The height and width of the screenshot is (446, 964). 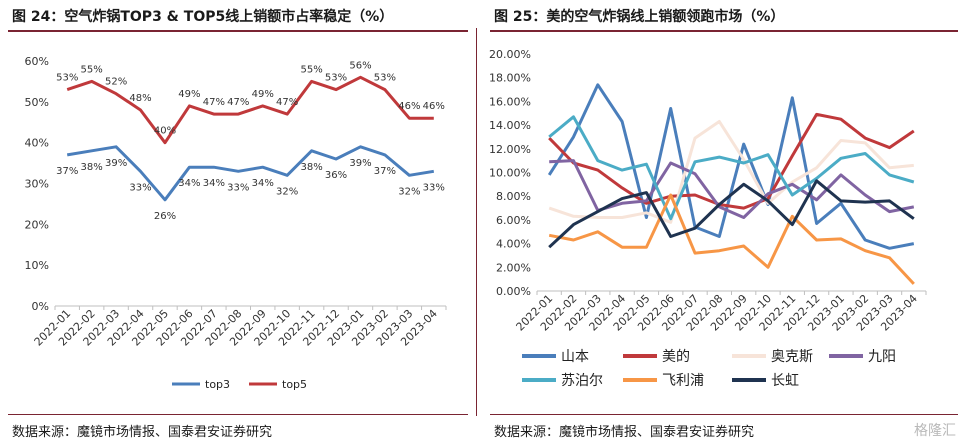 I want to click on left-data-label: 48%, so click(x=140, y=98).